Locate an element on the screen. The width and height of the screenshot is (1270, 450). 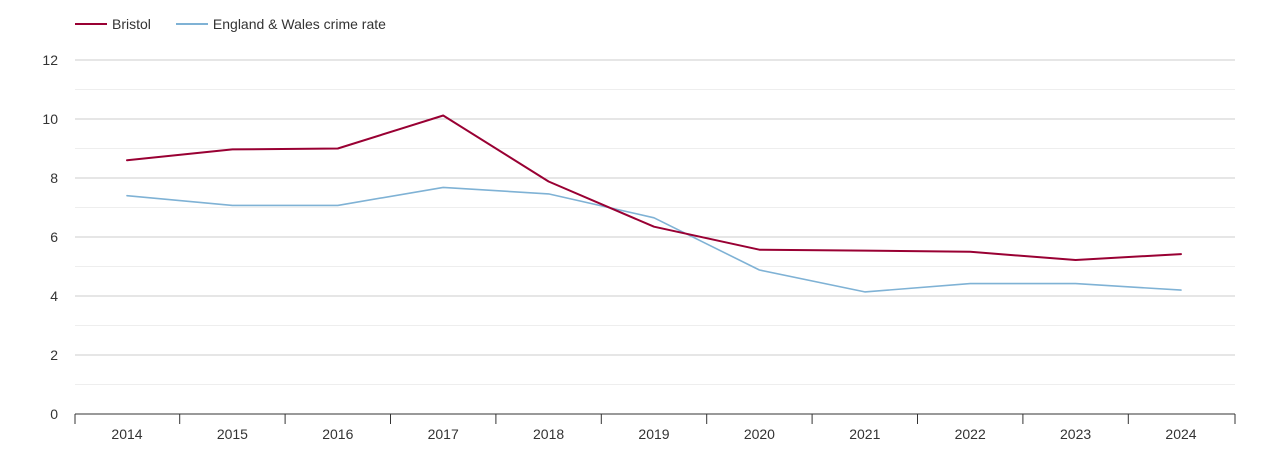
data-point-bristol-2023 is located at coordinates (1076, 260).